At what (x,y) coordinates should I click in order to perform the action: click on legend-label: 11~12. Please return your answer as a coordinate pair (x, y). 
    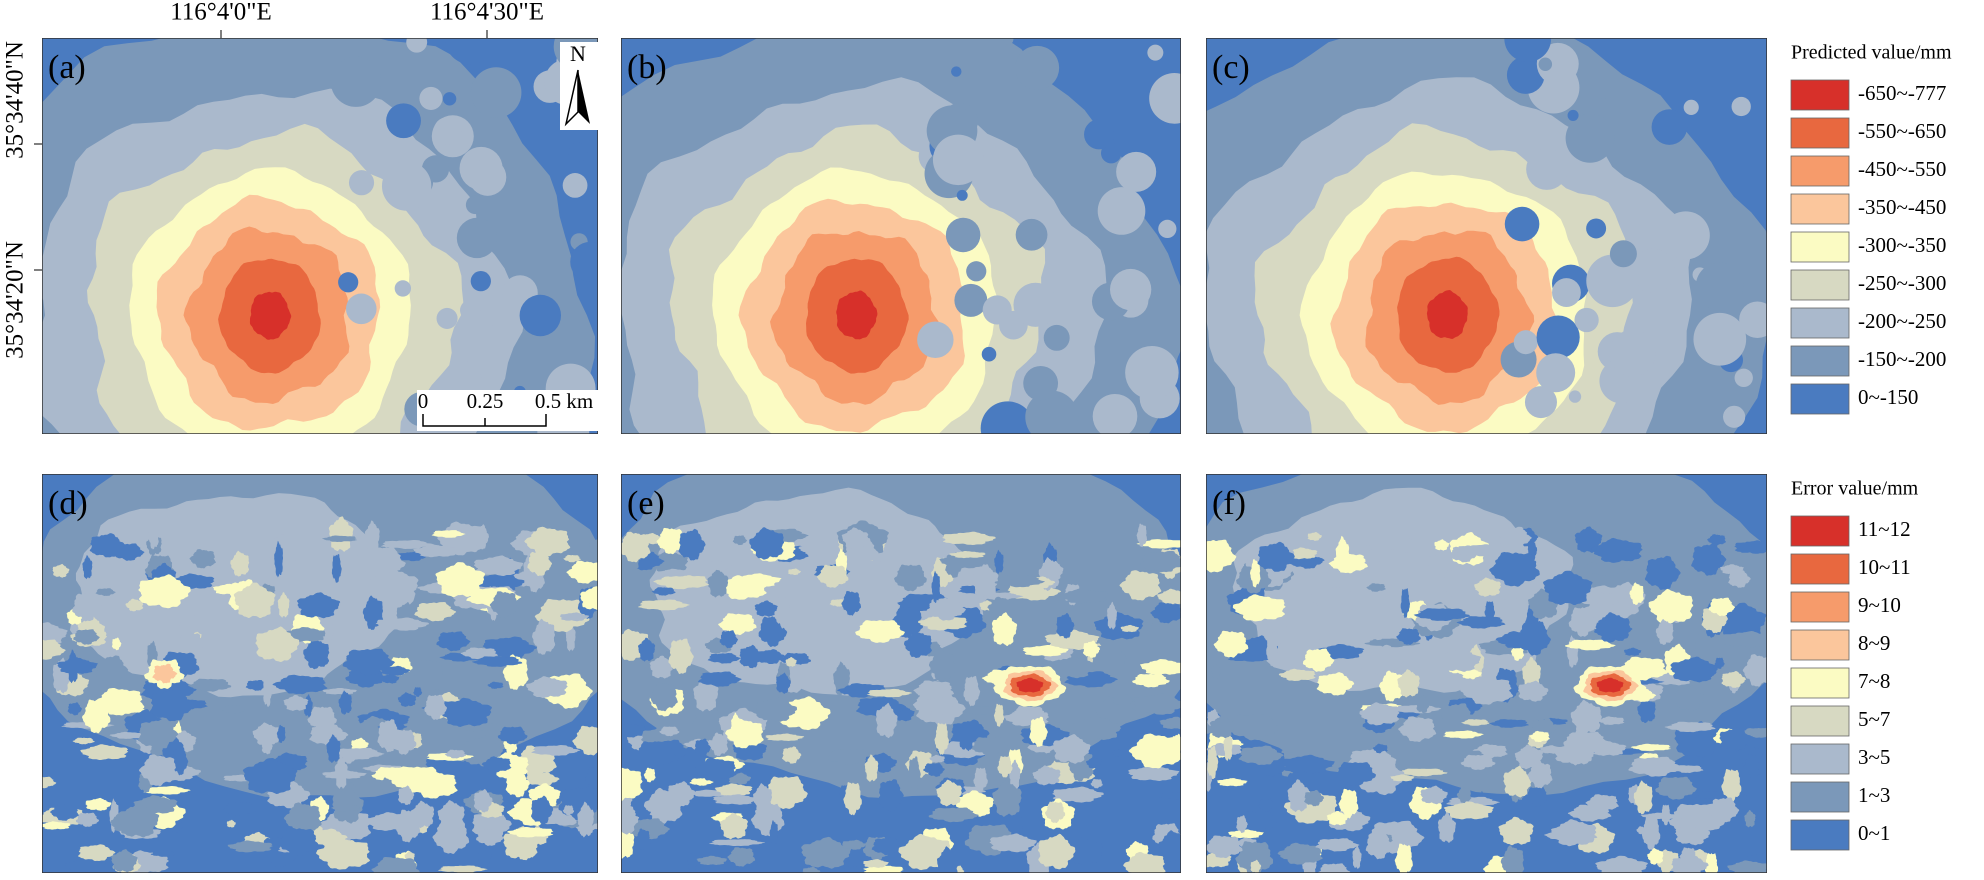
    Looking at the image, I should click on (1884, 529).